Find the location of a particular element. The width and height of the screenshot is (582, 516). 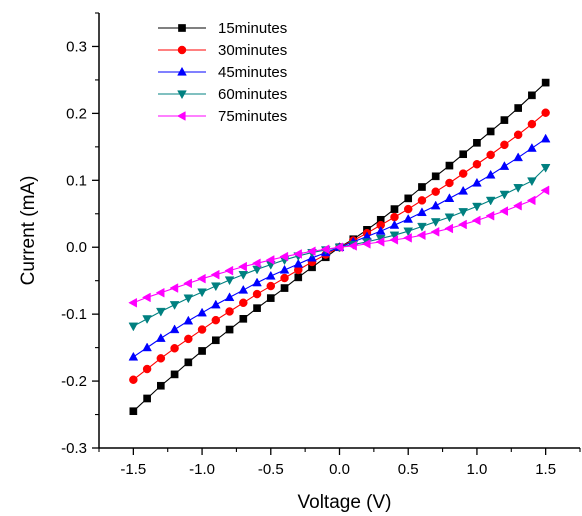

y-tick-label: 0.3 is located at coordinates (76, 46).